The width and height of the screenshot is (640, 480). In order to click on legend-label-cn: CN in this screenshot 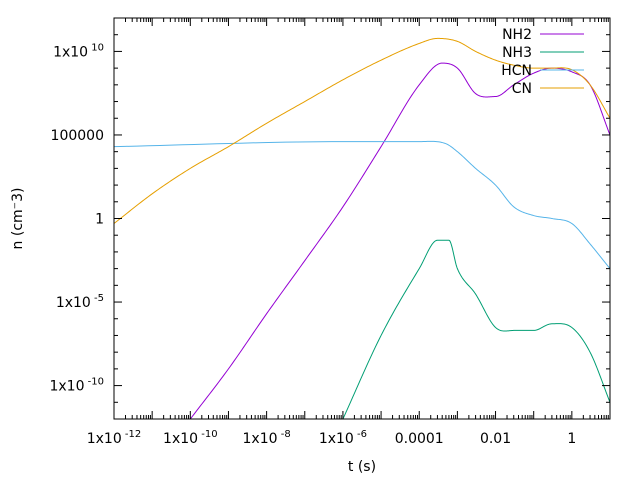, I will do `click(522, 89)`.